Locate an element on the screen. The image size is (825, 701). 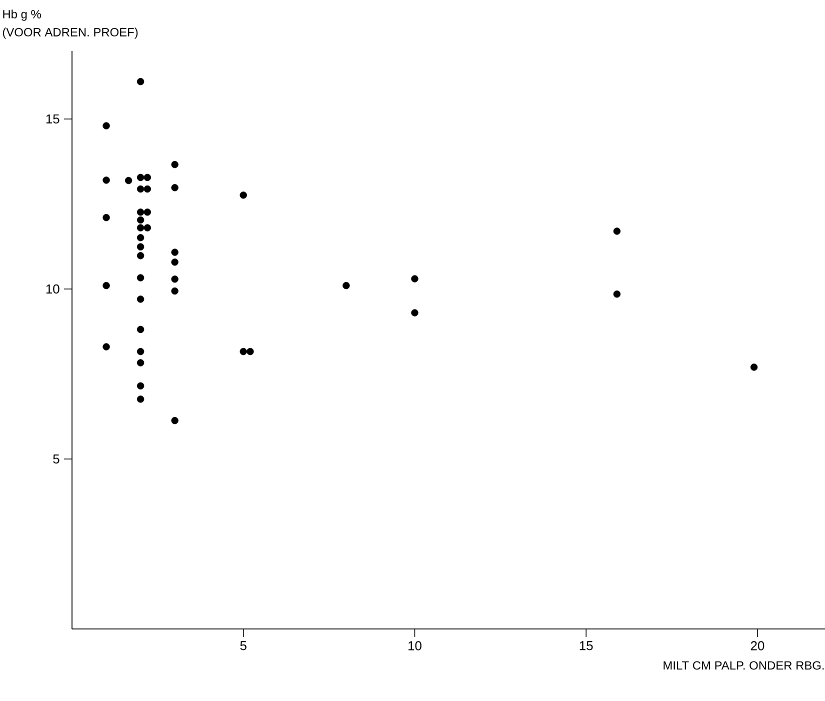
y-axis-title: Hb g % is located at coordinates (22, 15).